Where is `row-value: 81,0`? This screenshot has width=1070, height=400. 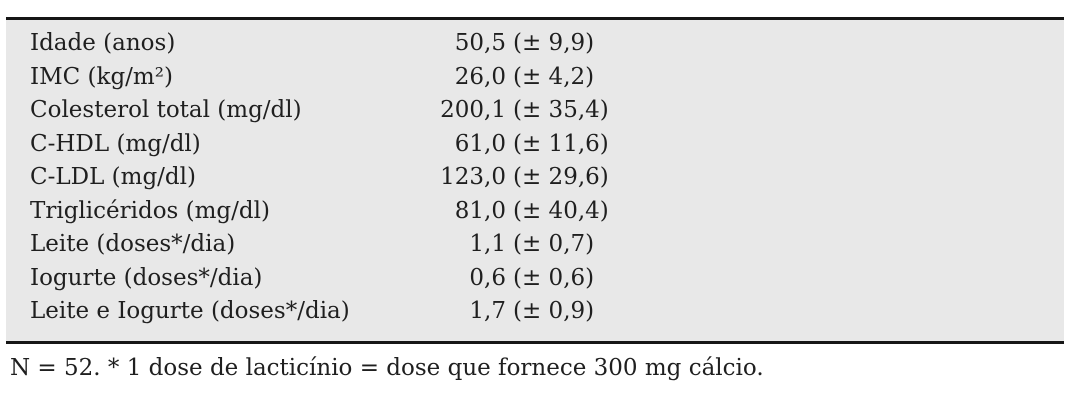
row-value: 81,0 is located at coordinates (480, 210).